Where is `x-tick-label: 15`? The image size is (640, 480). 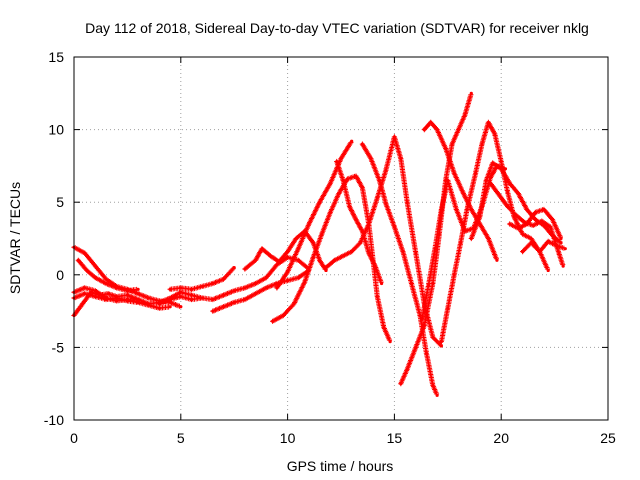
x-tick-label: 15 is located at coordinates (395, 438).